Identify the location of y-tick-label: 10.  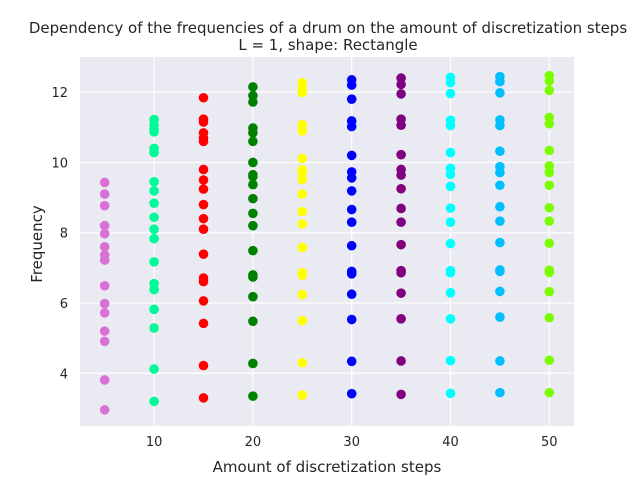
(59, 163).